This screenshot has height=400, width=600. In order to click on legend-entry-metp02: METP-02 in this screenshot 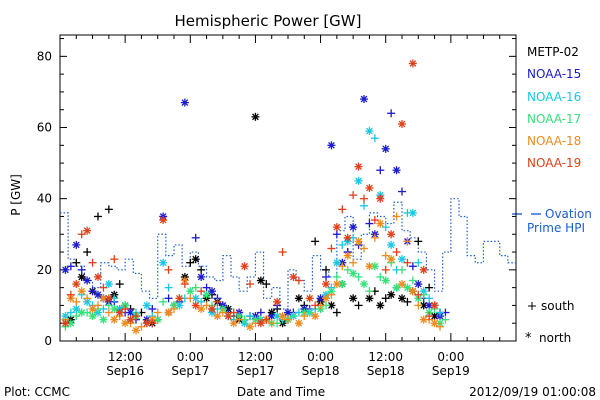, I will do `click(553, 52)`.